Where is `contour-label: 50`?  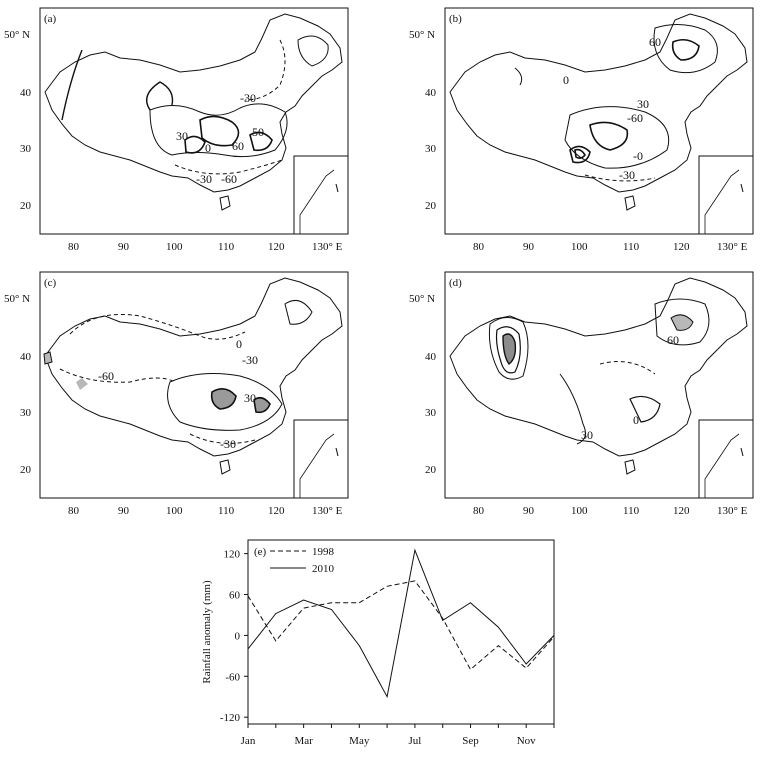
contour-label: 50 is located at coordinates (258, 132).